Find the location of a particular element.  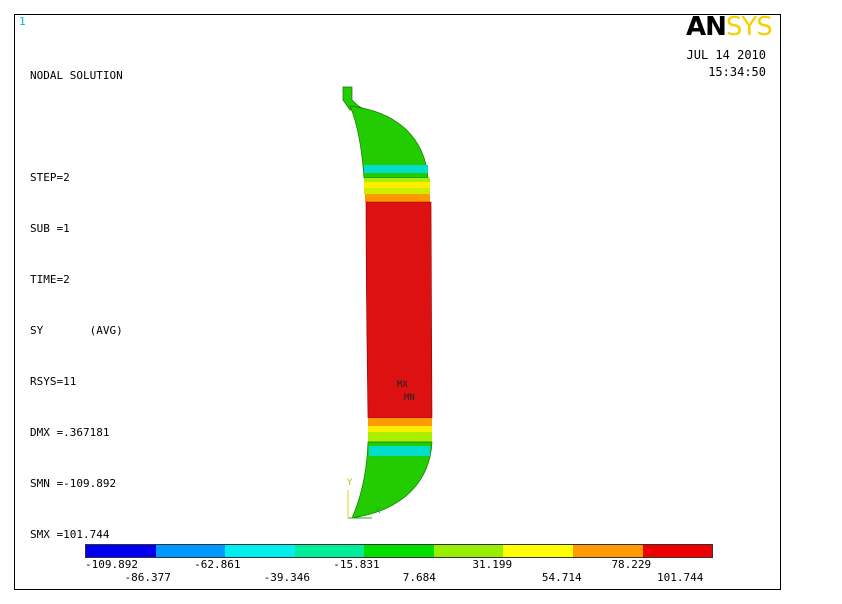

logo-sys: SYS is located at coordinates (749, 27).